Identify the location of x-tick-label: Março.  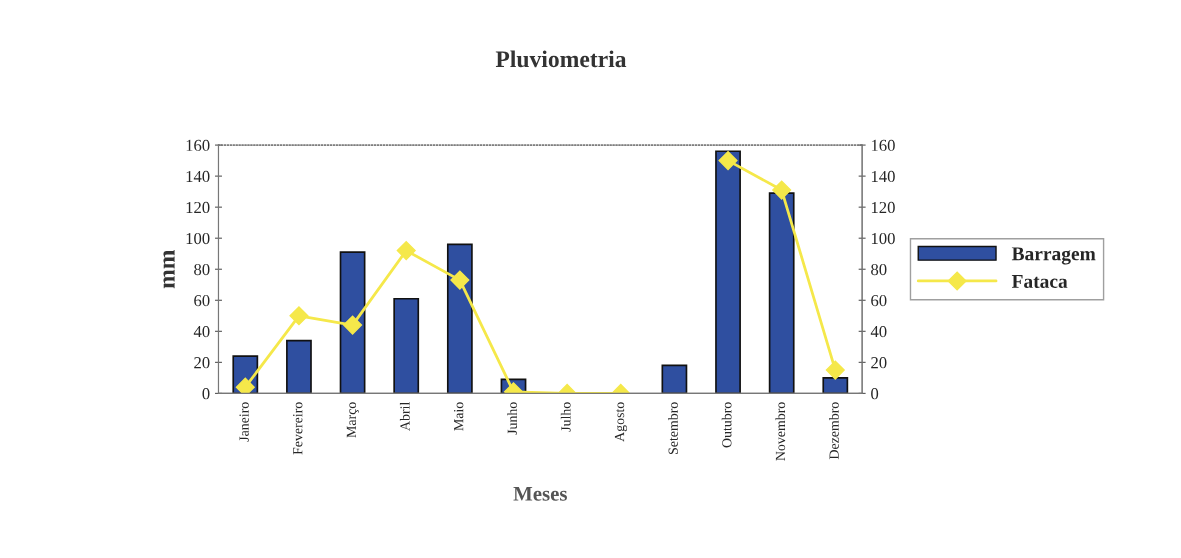
(352, 420).